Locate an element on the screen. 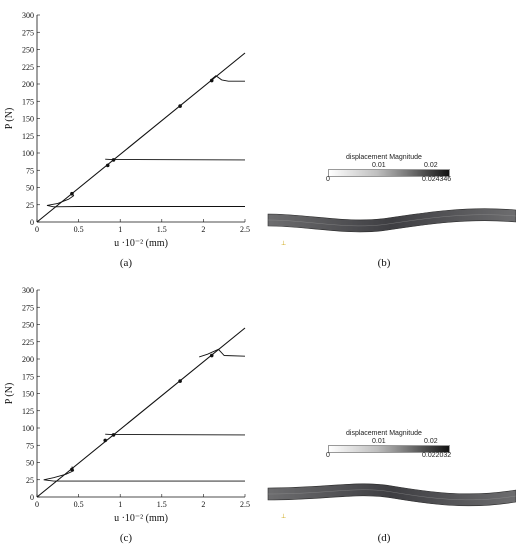 The image size is (516, 550). panel-label-c: (c) is located at coordinates (126, 538).